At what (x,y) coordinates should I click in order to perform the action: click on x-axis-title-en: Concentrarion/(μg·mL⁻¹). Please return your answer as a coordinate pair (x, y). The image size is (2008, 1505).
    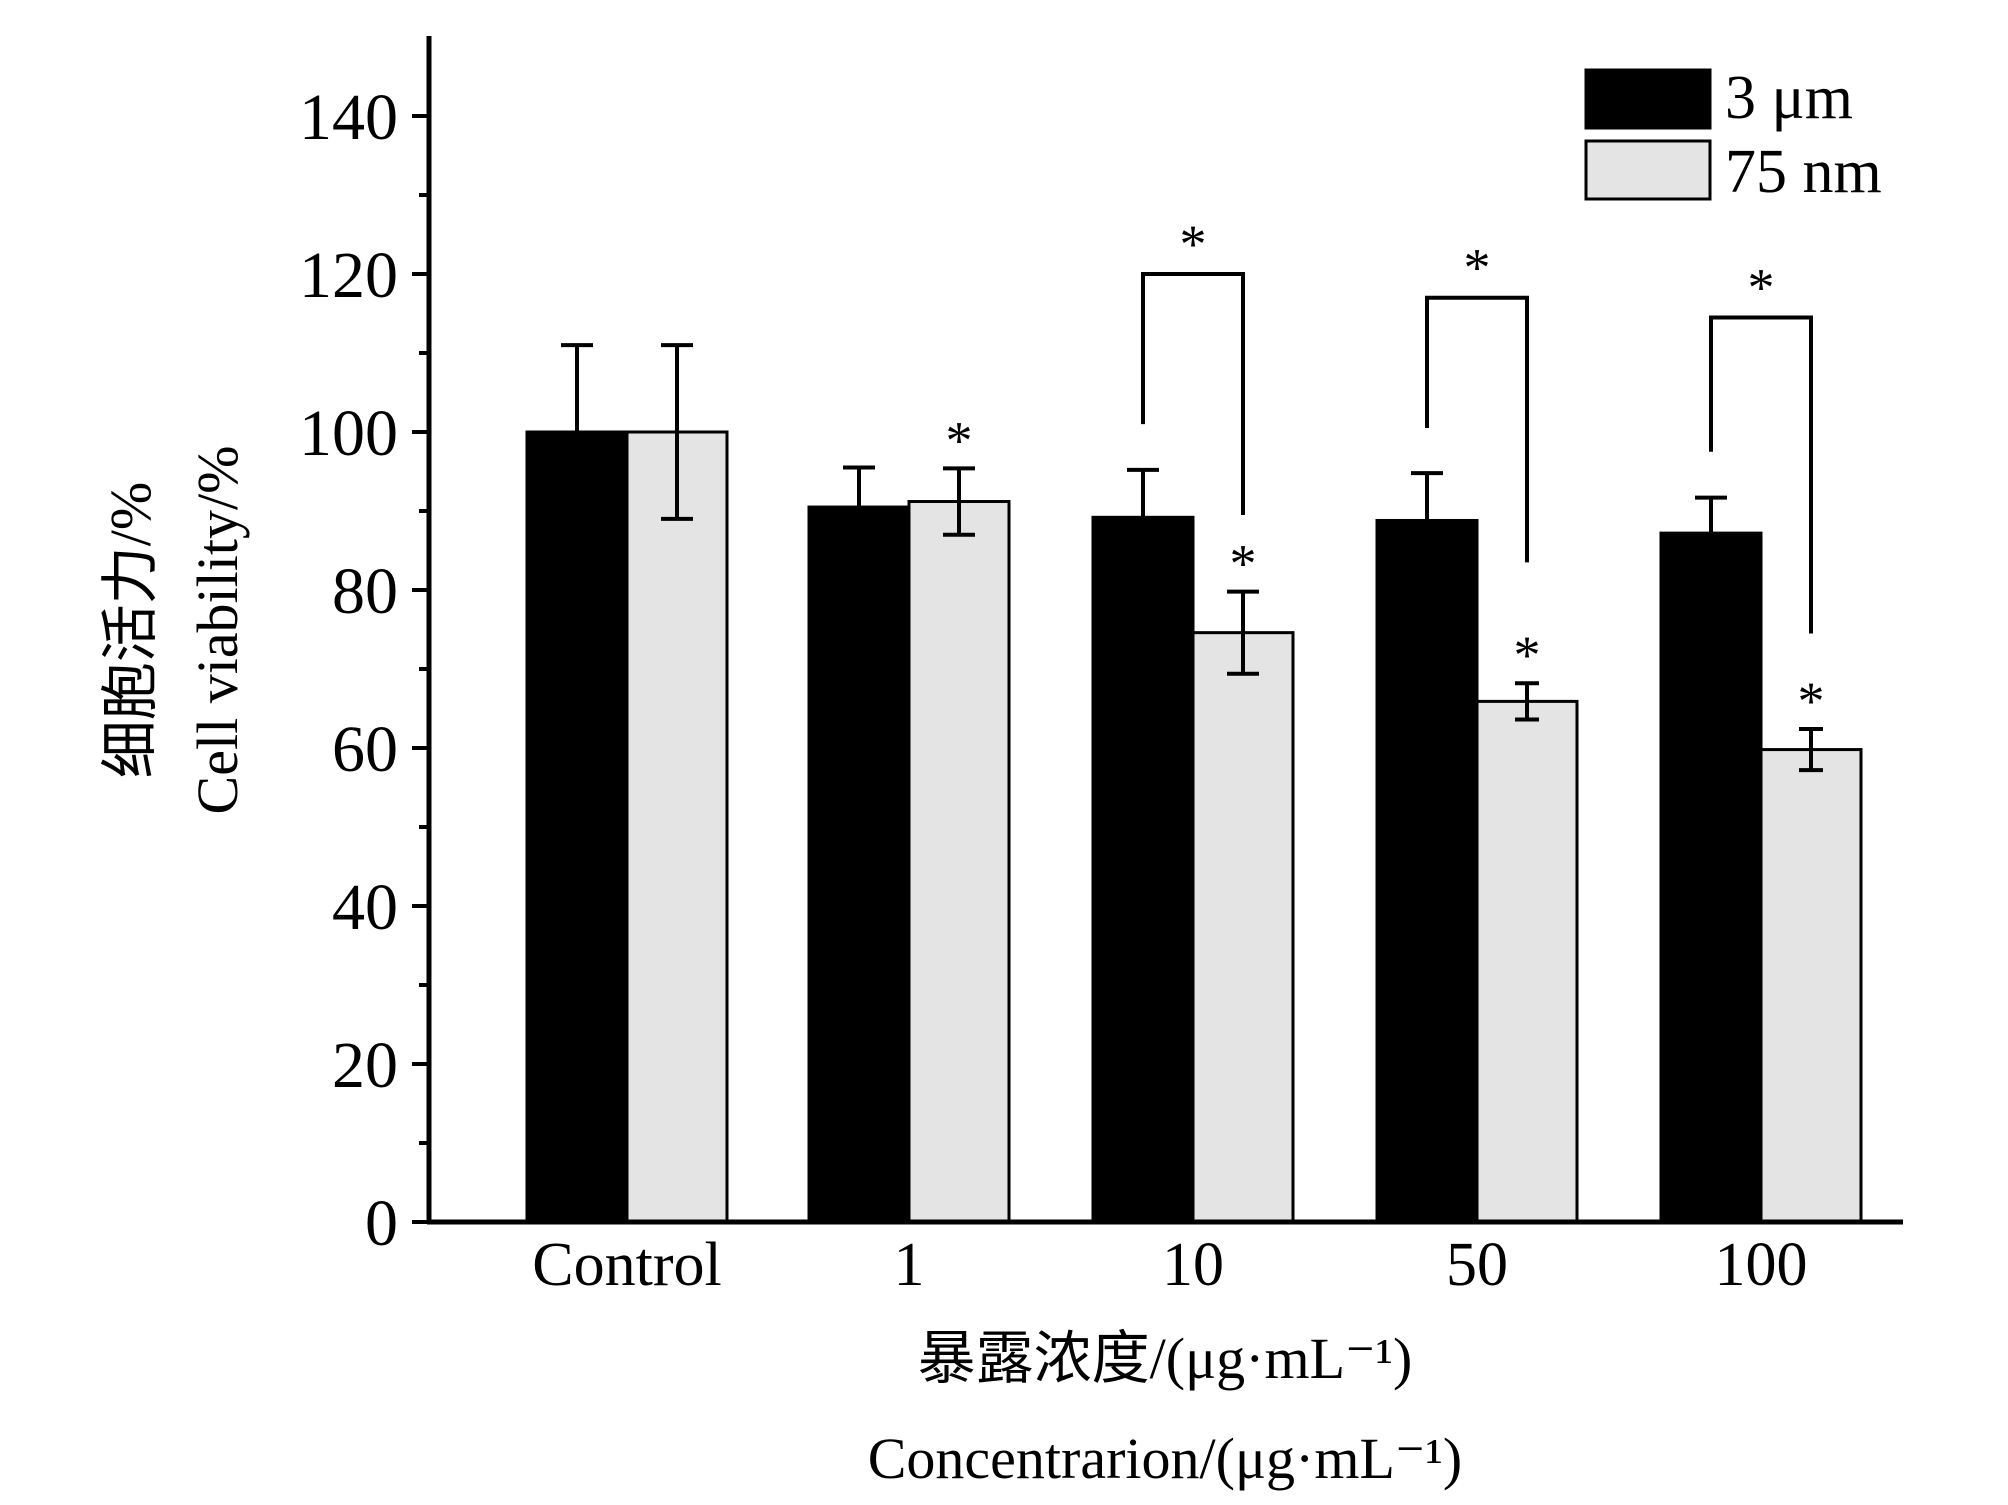
    Looking at the image, I should click on (1165, 1458).